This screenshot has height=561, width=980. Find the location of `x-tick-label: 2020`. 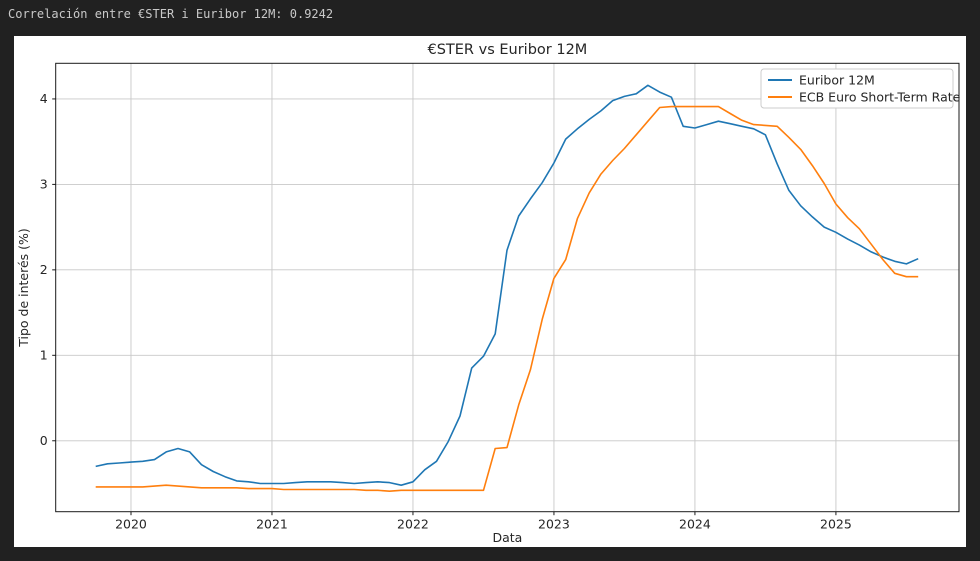

x-tick-label: 2020 is located at coordinates (131, 524).